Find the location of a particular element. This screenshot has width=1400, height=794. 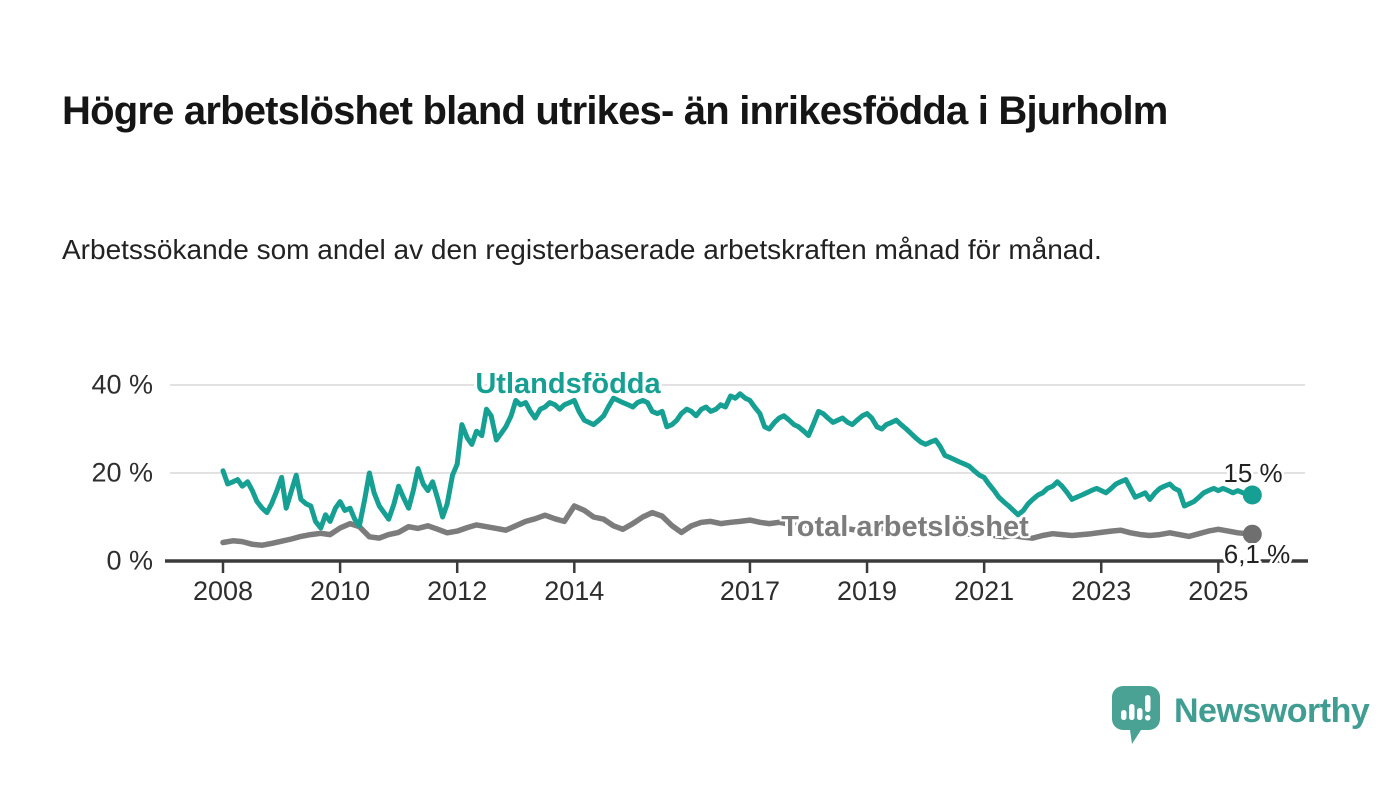

total-end-dot is located at coordinates (1252, 534).